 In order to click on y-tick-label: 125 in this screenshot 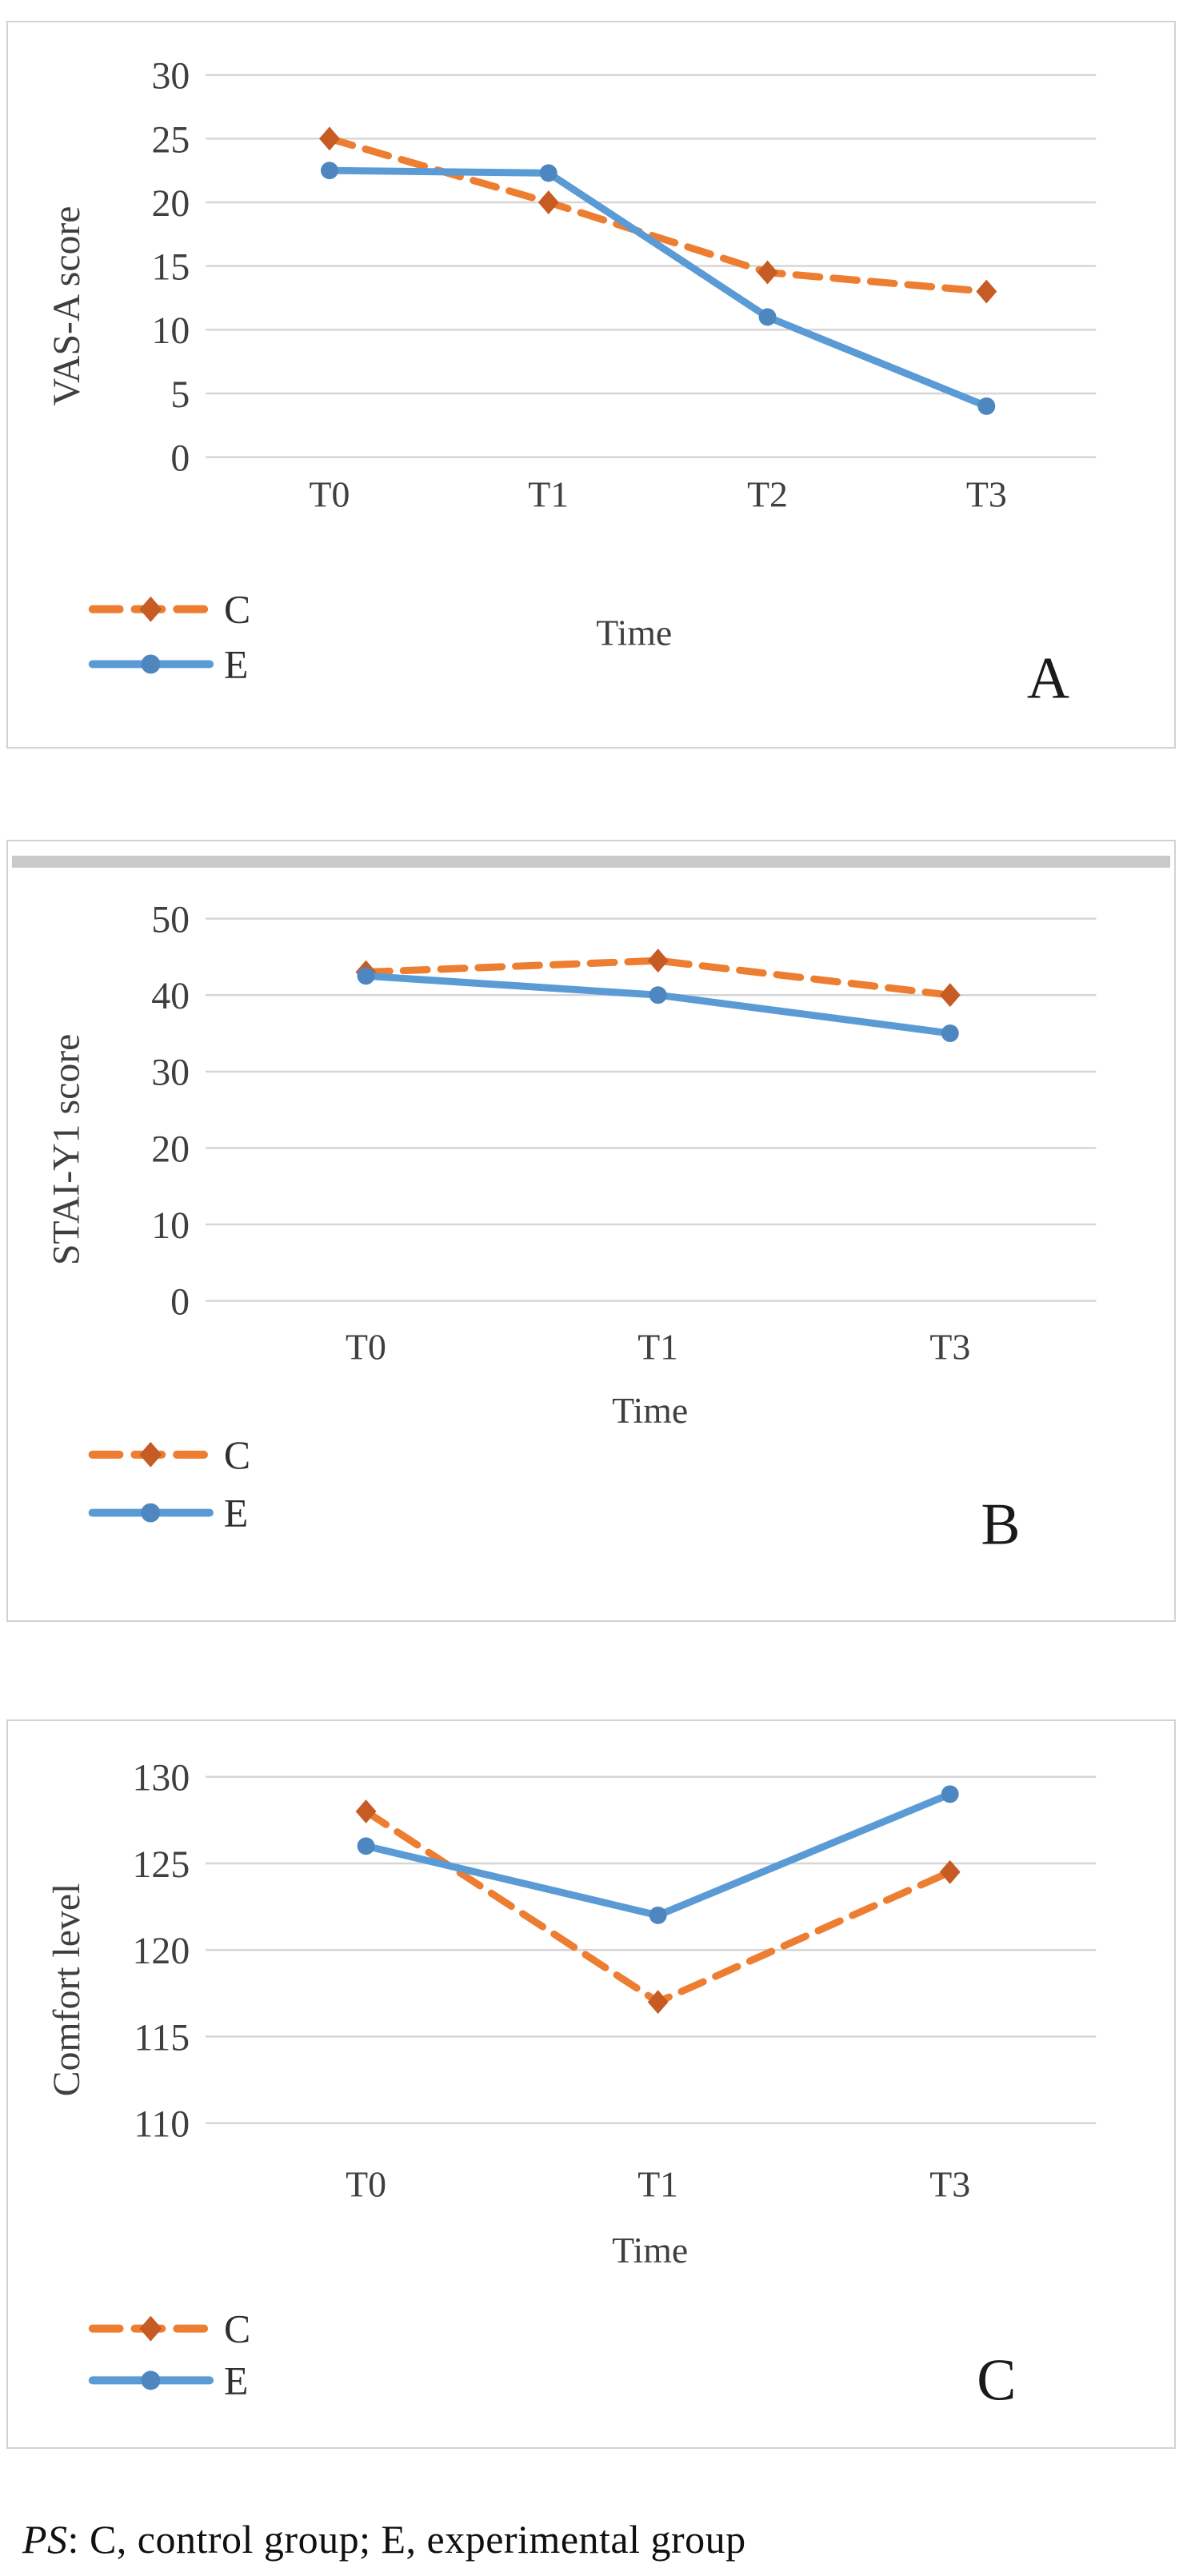, I will do `click(161, 1865)`.